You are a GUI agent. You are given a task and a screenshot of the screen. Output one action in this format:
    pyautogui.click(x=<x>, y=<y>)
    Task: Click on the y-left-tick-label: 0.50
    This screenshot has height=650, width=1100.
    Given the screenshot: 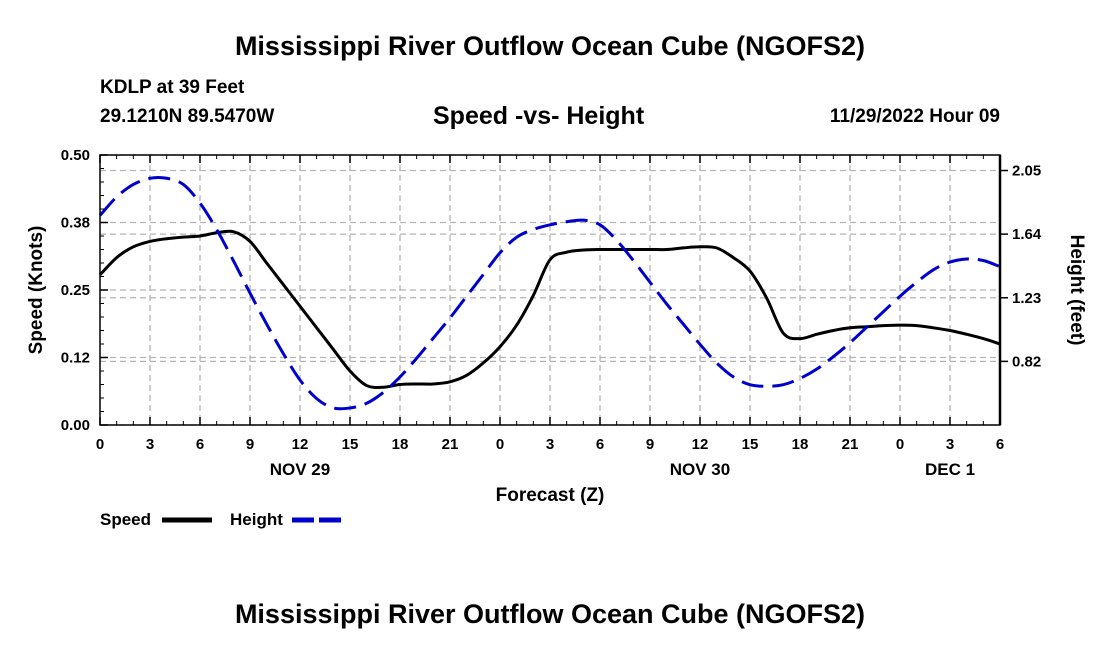 What is the action you would take?
    pyautogui.click(x=75, y=155)
    